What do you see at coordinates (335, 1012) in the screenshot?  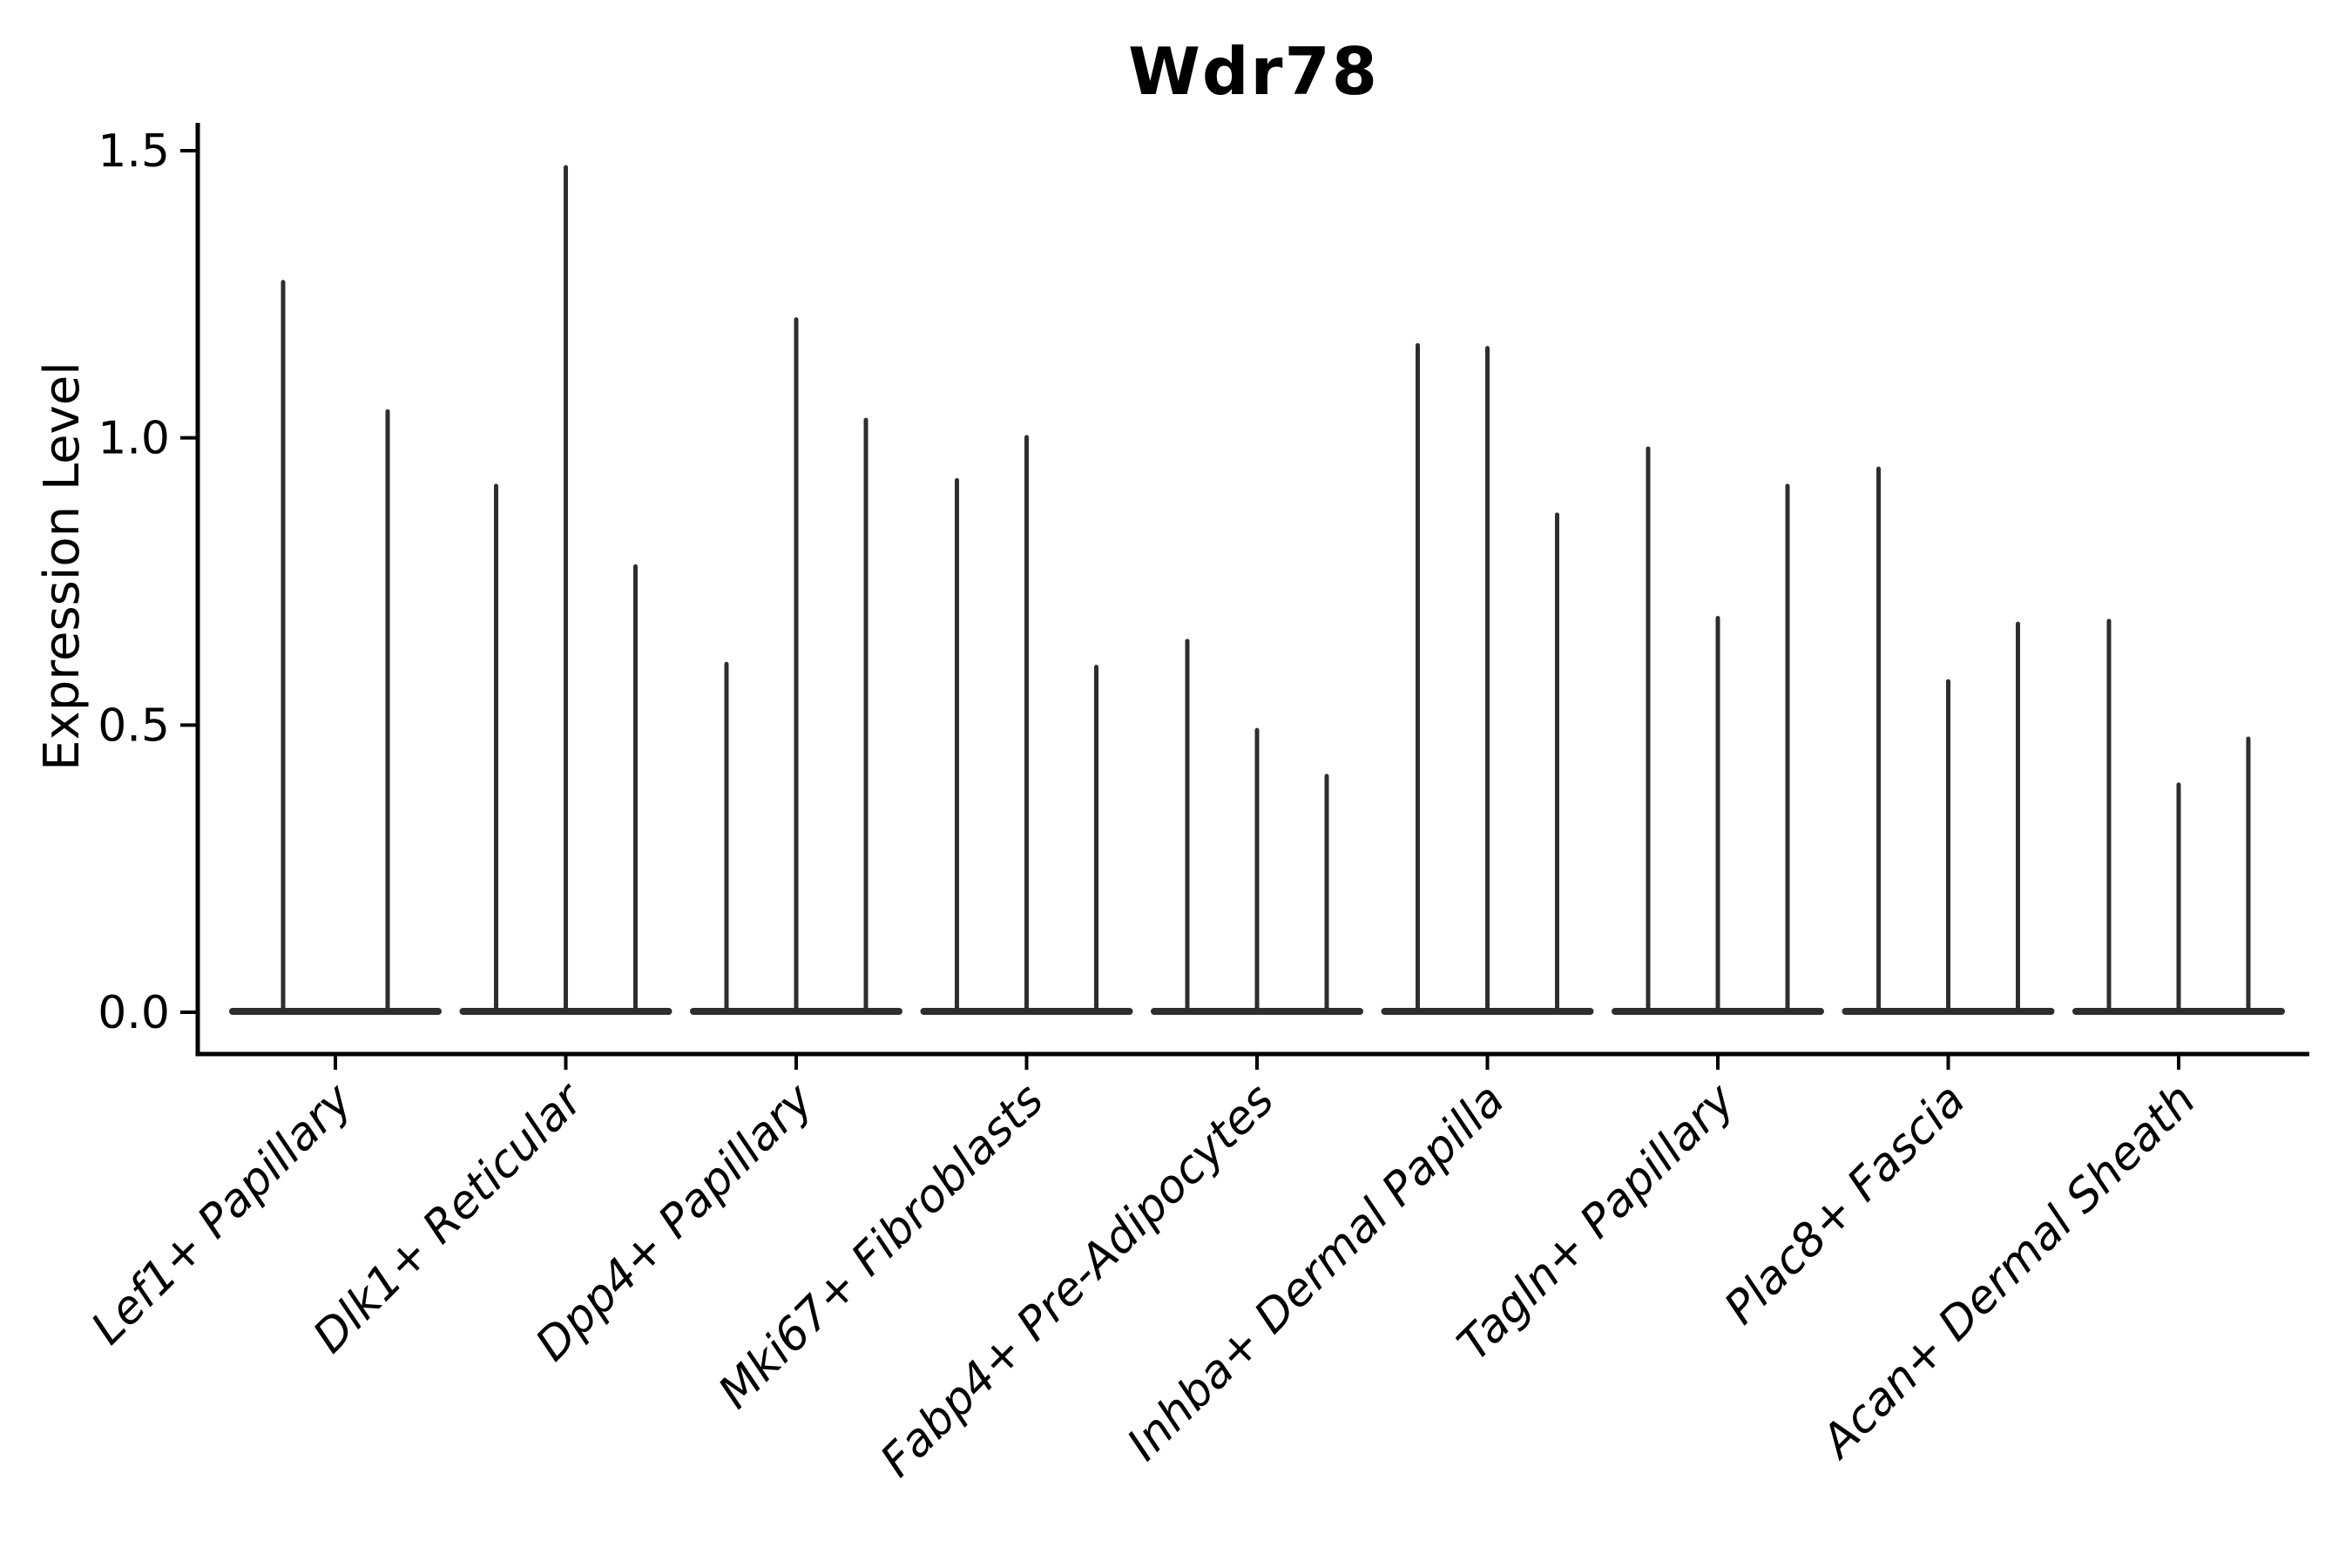 I see `violin-base` at bounding box center [335, 1012].